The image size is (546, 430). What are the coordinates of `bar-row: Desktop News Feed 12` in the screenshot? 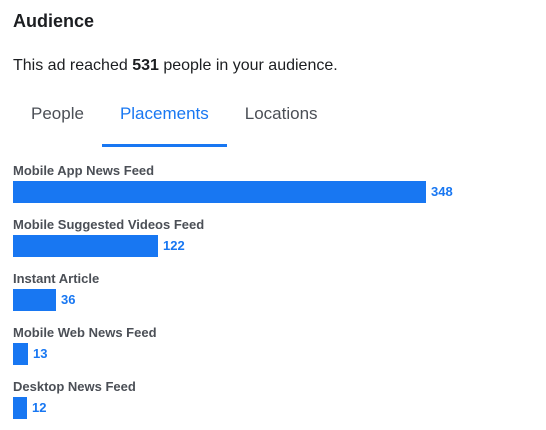 It's located at (263, 403).